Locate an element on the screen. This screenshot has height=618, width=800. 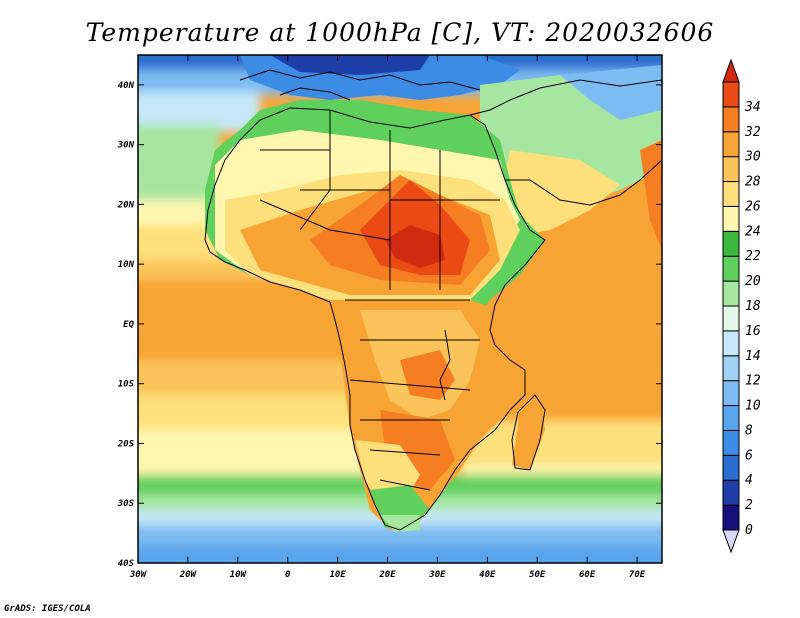
colorbar-label: 32 is located at coordinates (752, 132).